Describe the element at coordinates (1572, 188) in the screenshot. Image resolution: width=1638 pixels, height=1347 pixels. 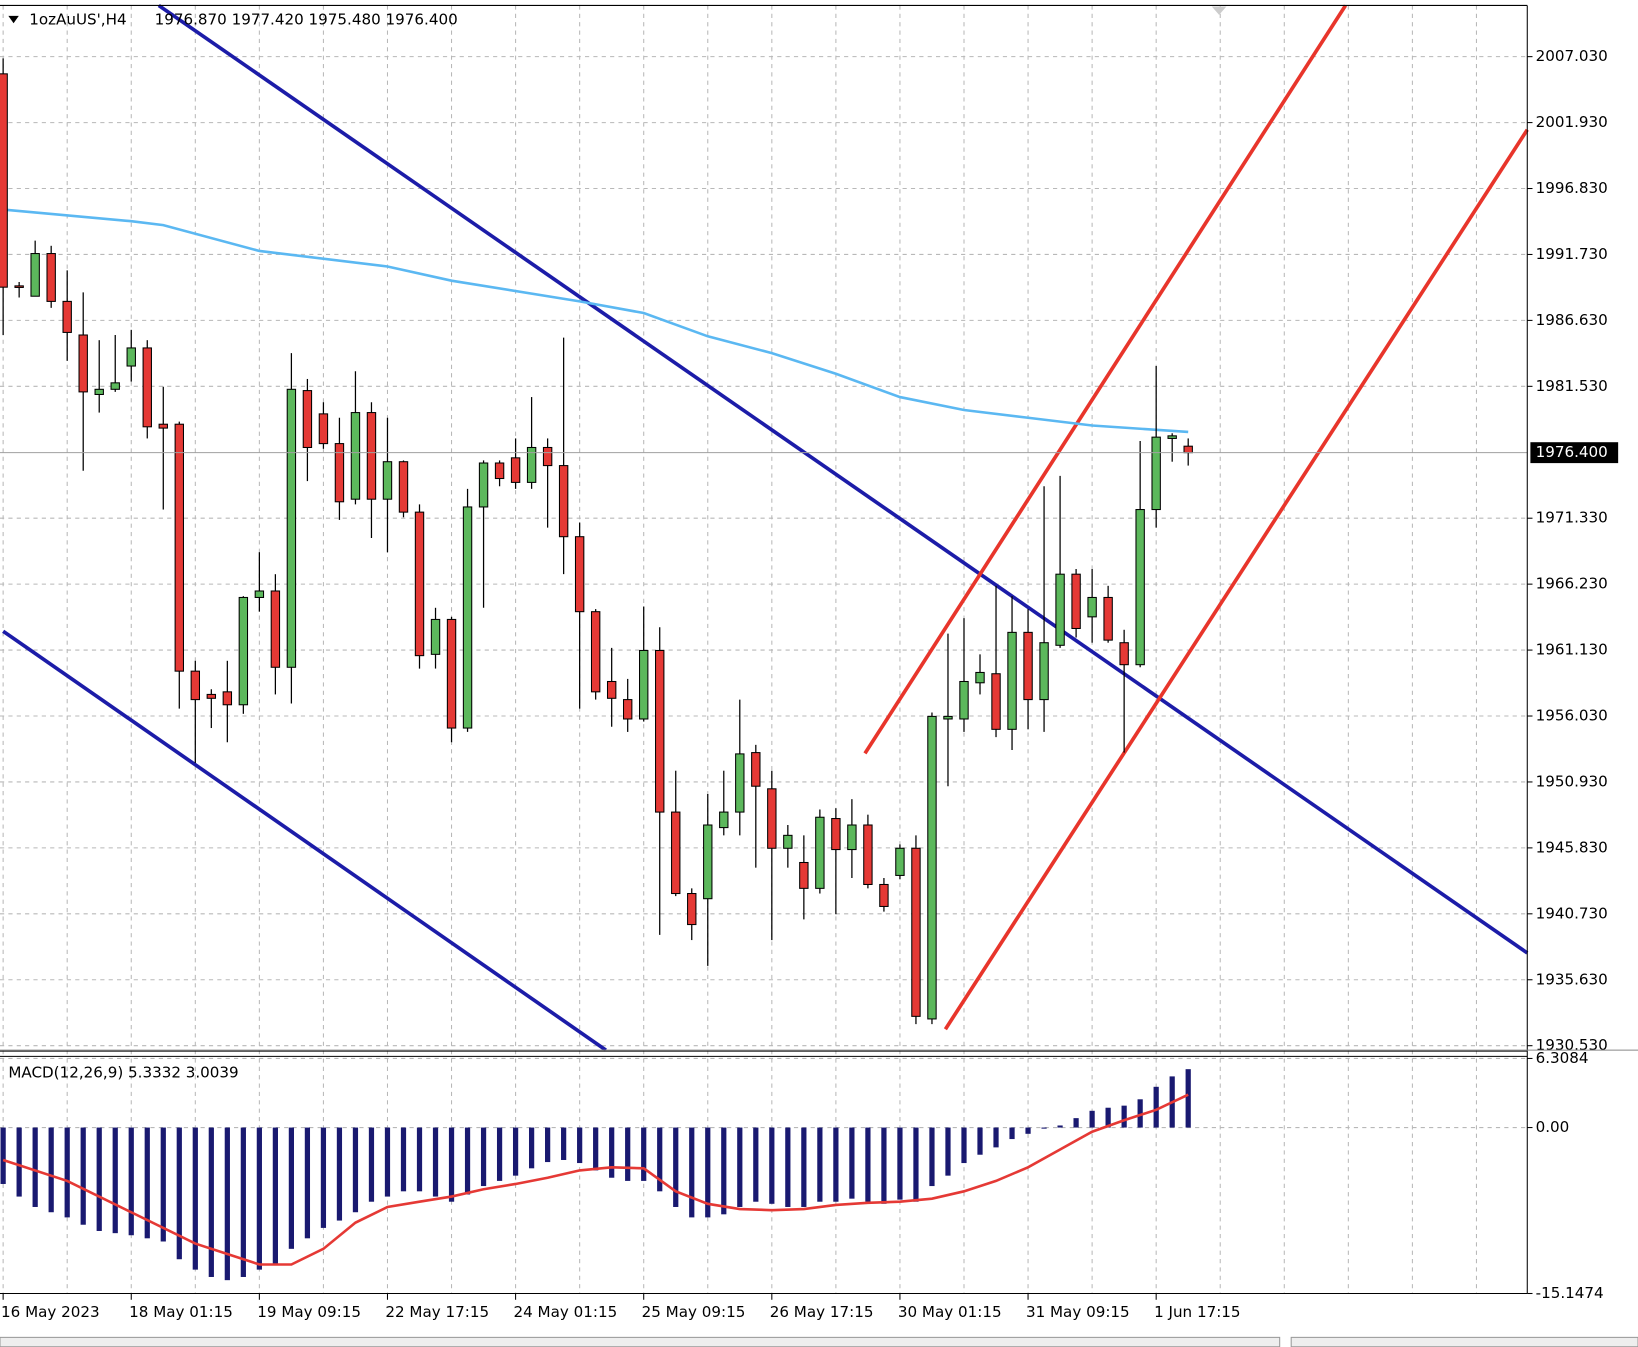
I see `y-tick-label: 1996.830` at that location.